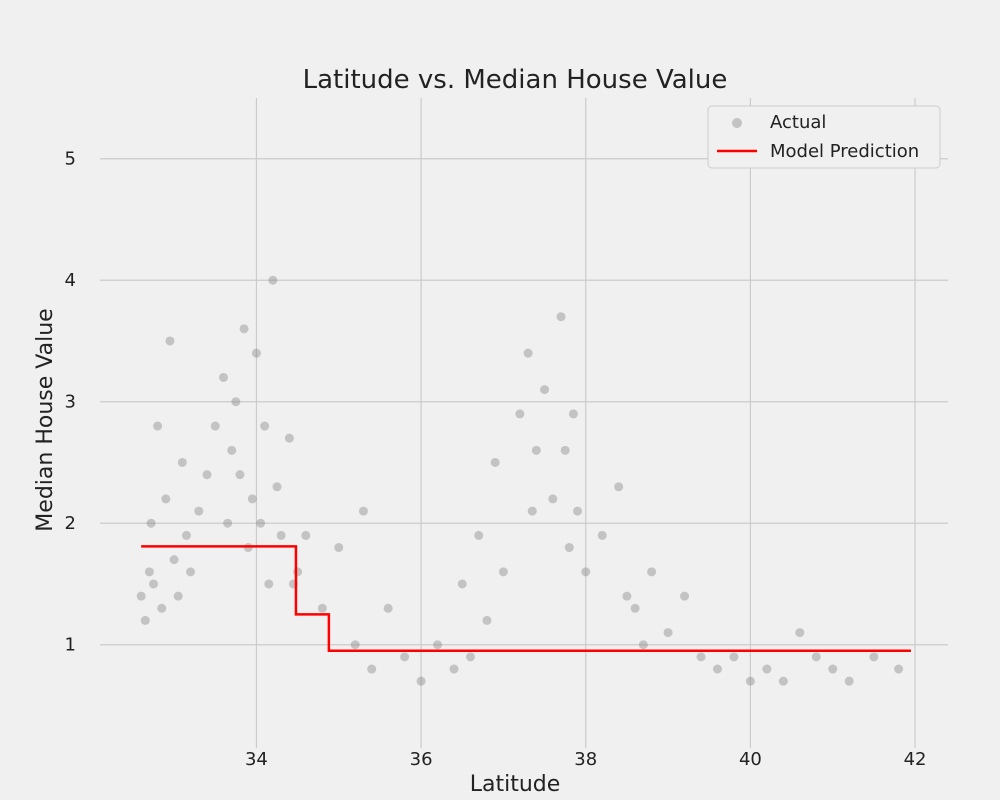  I want to click on x-tick-label: 38, so click(585, 759).